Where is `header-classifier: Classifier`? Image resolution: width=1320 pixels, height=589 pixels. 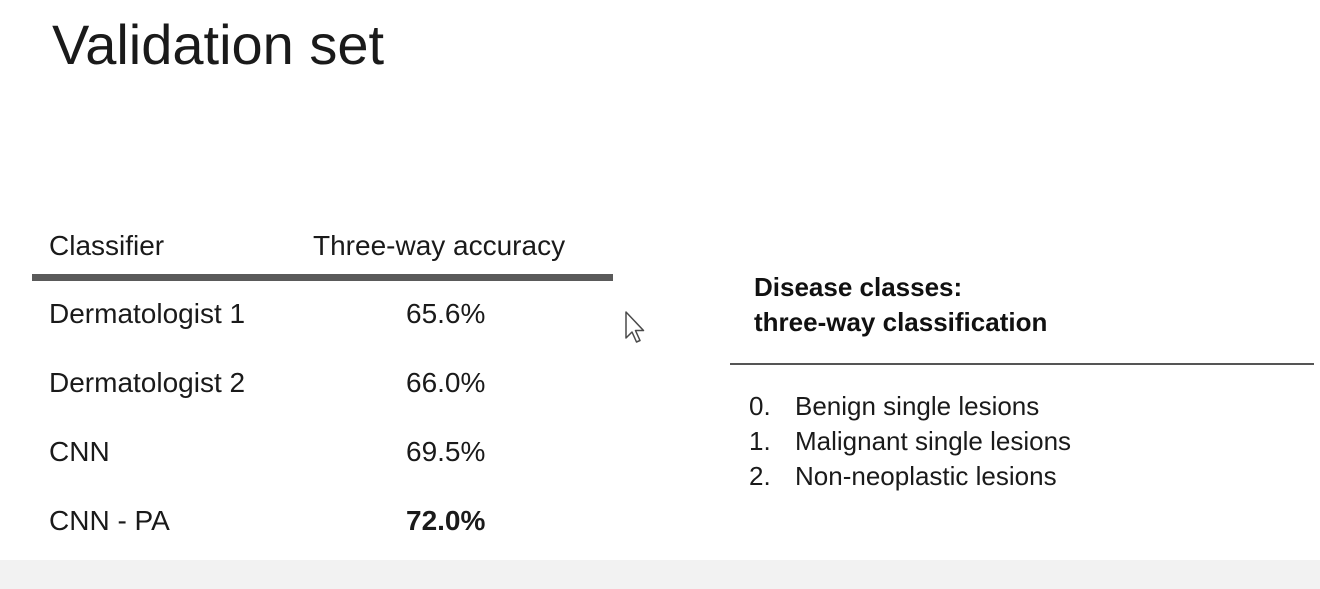
header-classifier: Classifier is located at coordinates (107, 245).